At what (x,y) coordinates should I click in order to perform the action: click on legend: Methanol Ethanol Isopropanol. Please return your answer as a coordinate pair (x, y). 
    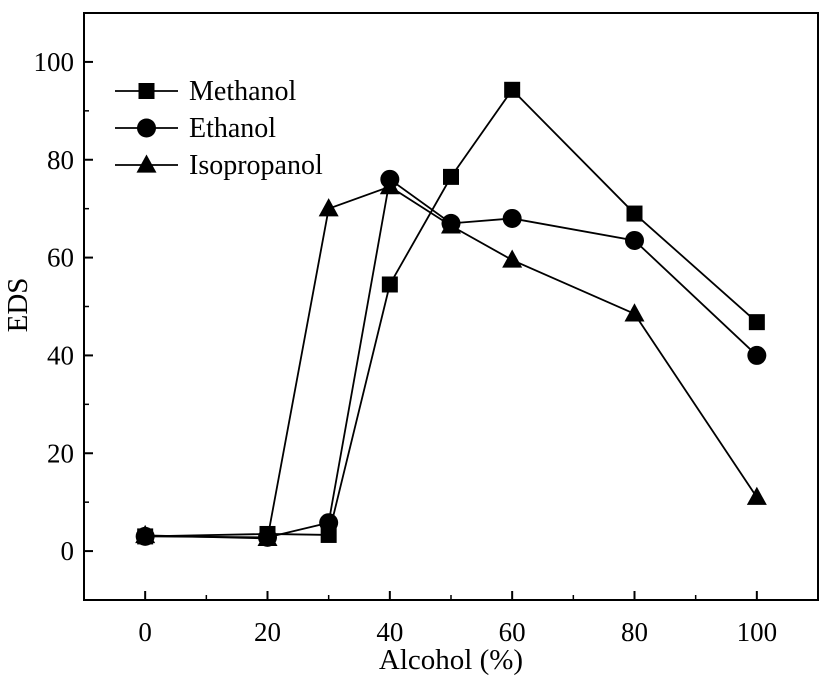
    Looking at the image, I should click on (219, 128).